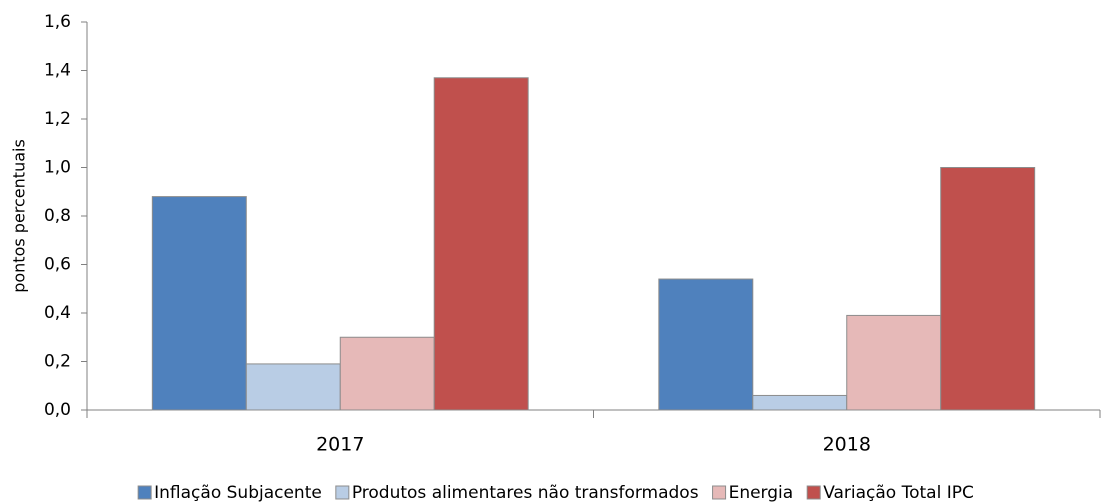 The height and width of the screenshot is (504, 1112). What do you see at coordinates (57, 168) in the screenshot?
I see `y-tick-label: 1,0` at bounding box center [57, 168].